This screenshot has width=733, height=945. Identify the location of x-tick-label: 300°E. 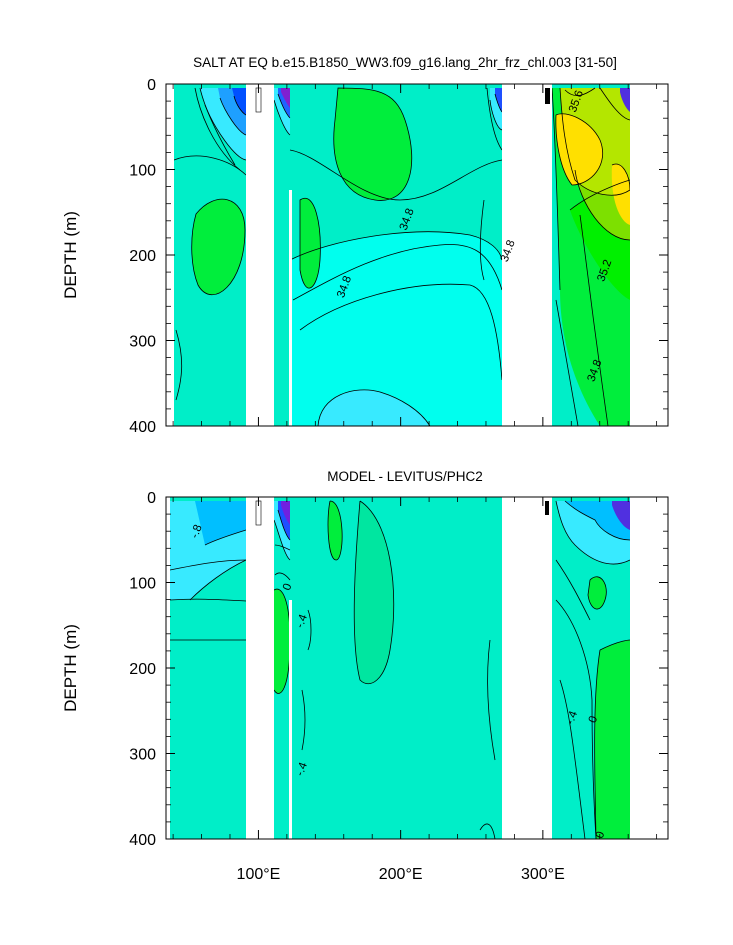
(543, 874).